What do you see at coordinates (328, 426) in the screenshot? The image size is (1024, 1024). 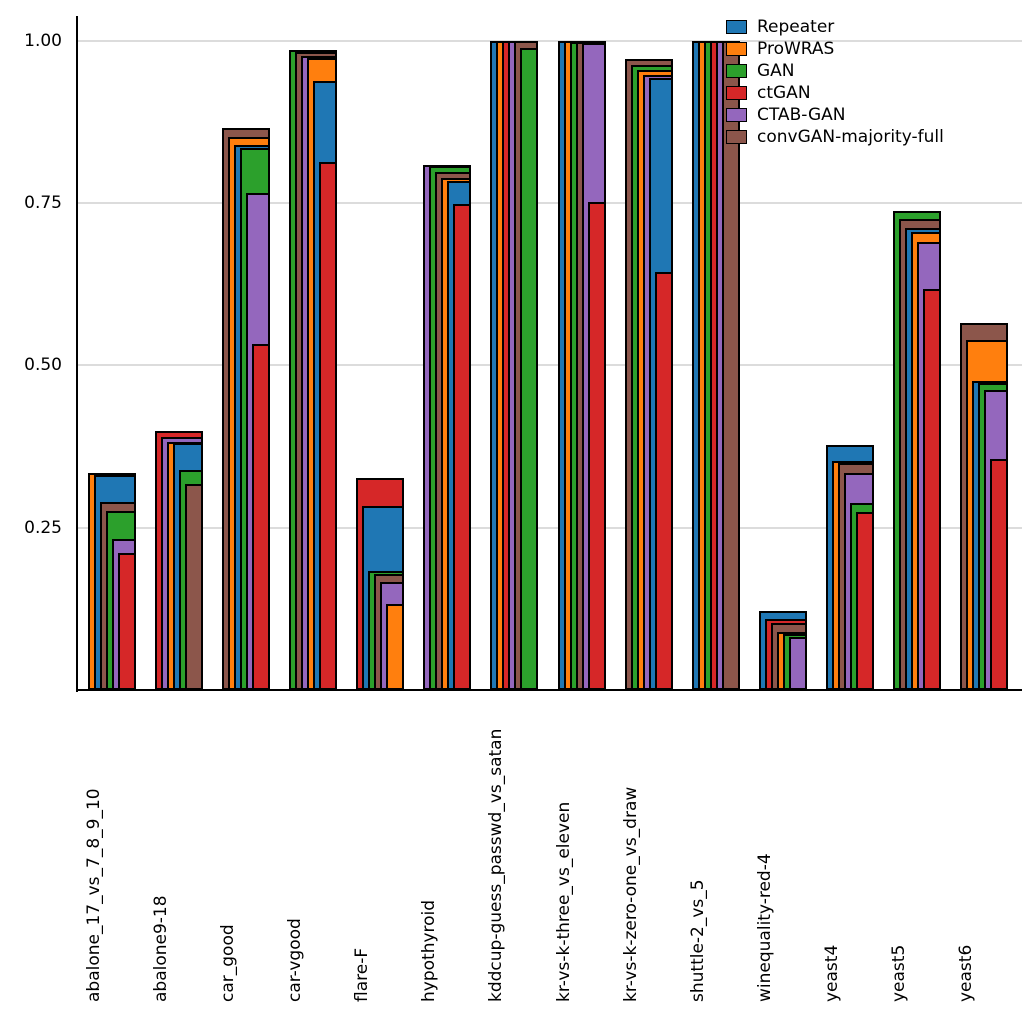 I see `bar-ctgan-car-vgood` at bounding box center [328, 426].